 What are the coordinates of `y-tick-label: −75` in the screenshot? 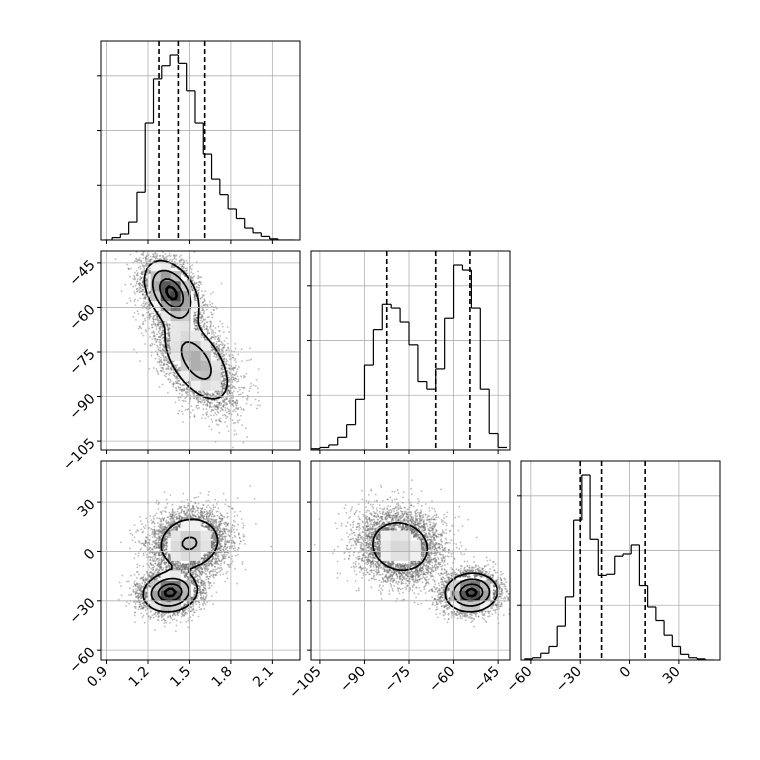 It's located at (82, 362).